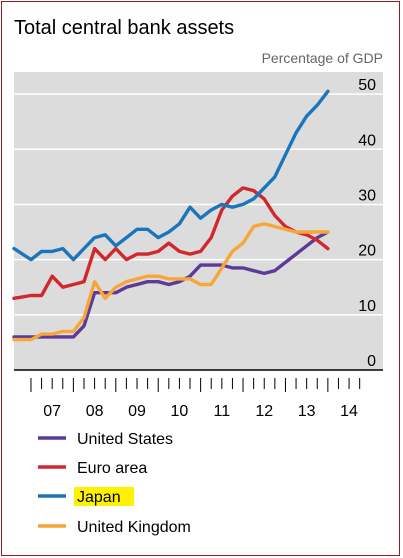 This screenshot has width=403, height=558. Describe the element at coordinates (367, 223) in the screenshot. I see `y-tick-labels: 0 10 20 30 40 50` at that location.